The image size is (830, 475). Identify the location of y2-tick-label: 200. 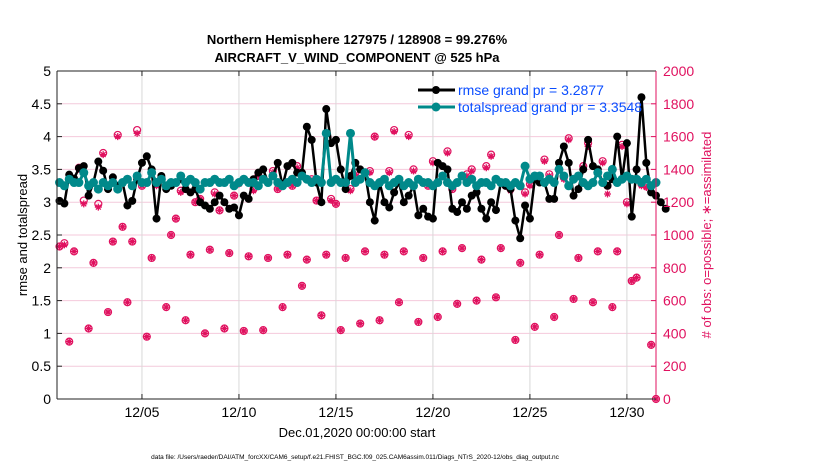
(675, 366).